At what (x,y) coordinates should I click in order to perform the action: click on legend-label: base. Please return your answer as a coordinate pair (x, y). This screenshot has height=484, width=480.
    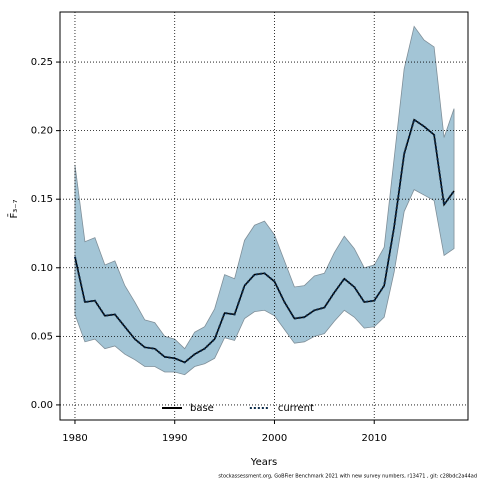
    Looking at the image, I should click on (202, 408).